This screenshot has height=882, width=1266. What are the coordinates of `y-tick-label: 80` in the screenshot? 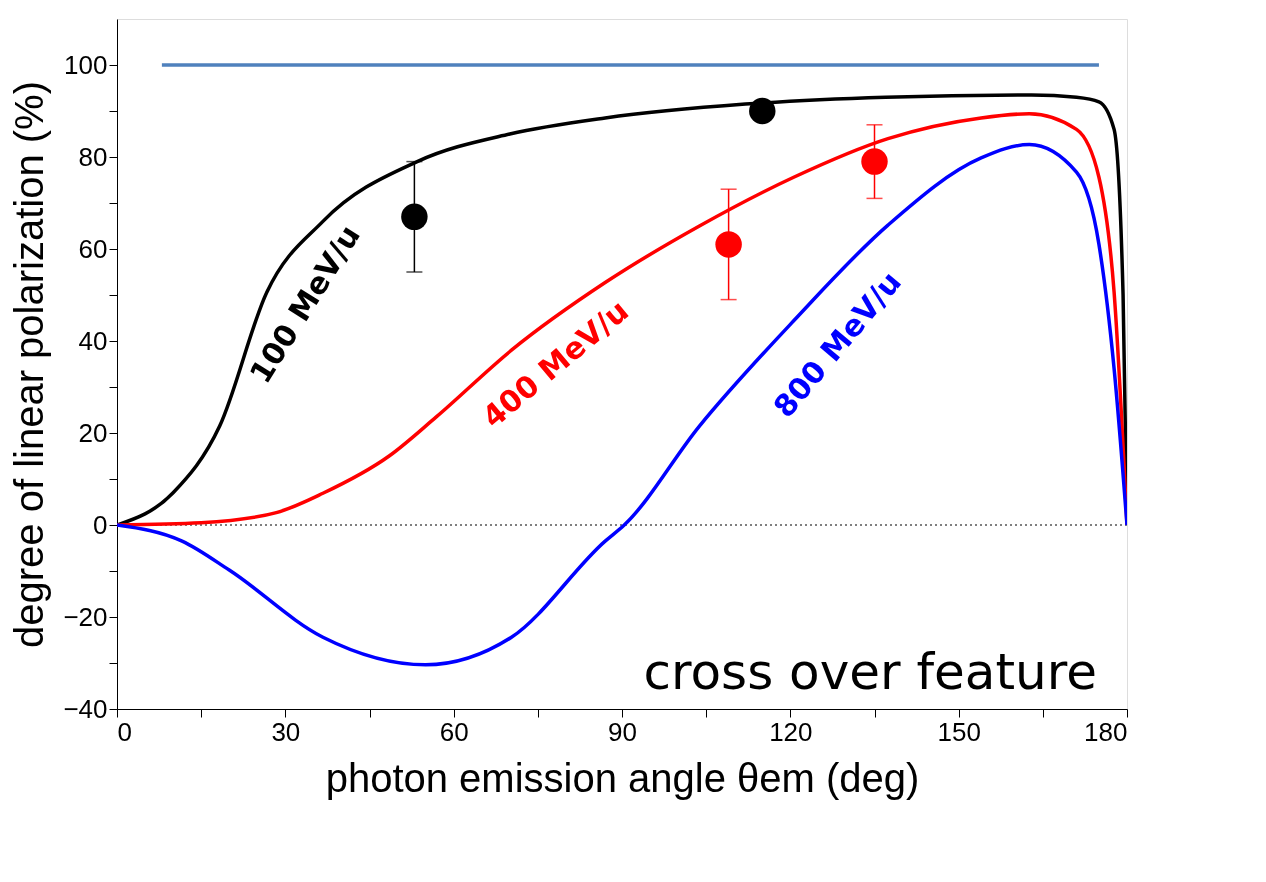 It's located at (93, 156).